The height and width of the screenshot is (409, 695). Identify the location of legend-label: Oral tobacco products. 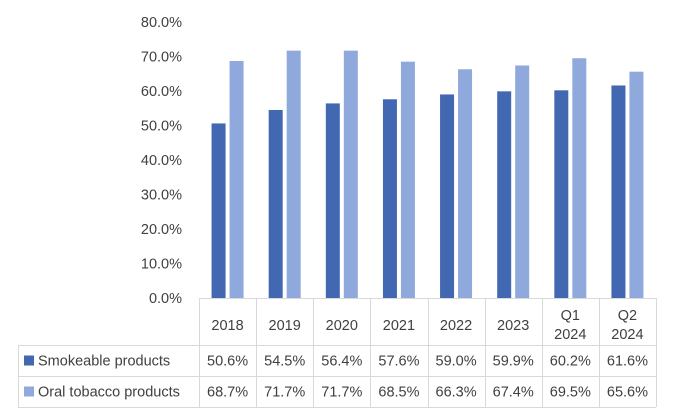
(109, 393).